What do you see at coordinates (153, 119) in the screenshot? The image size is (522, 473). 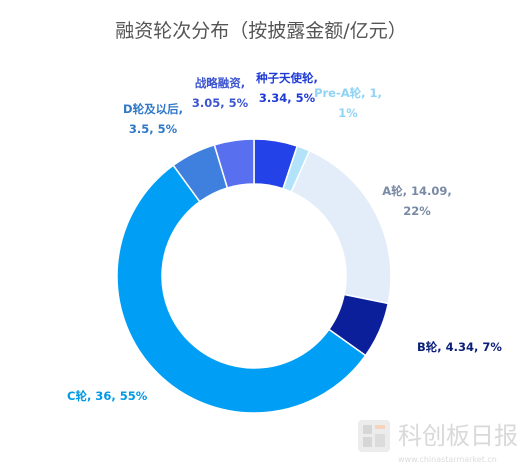 I see `slice-label-6: D轮及以后, 3.5, 5%` at bounding box center [153, 119].